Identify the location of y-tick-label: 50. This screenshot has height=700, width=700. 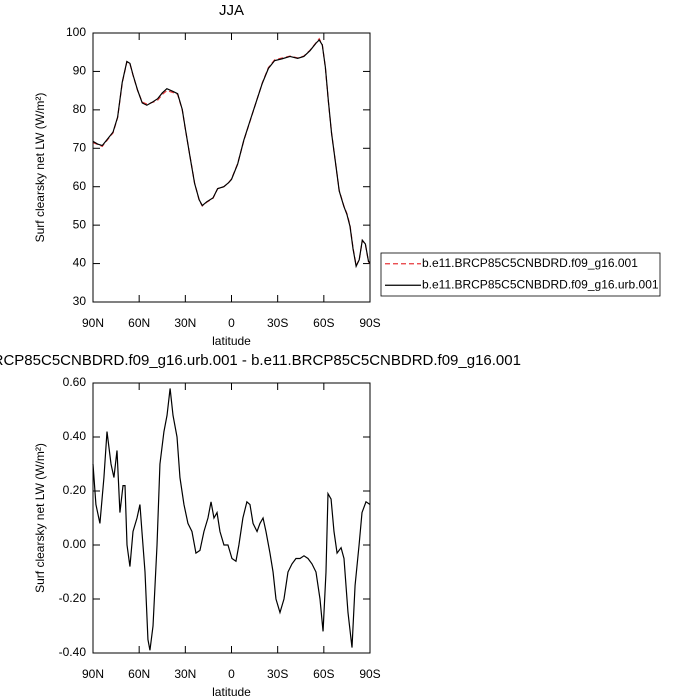
(80, 224).